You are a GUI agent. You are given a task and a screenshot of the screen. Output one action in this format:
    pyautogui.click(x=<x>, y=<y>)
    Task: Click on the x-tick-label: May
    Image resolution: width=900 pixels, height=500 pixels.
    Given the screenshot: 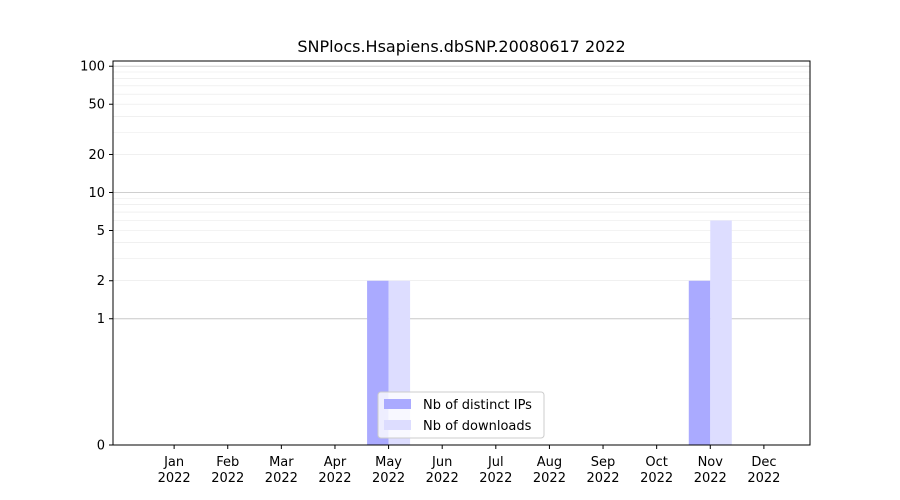 What is the action you would take?
    pyautogui.click(x=388, y=462)
    